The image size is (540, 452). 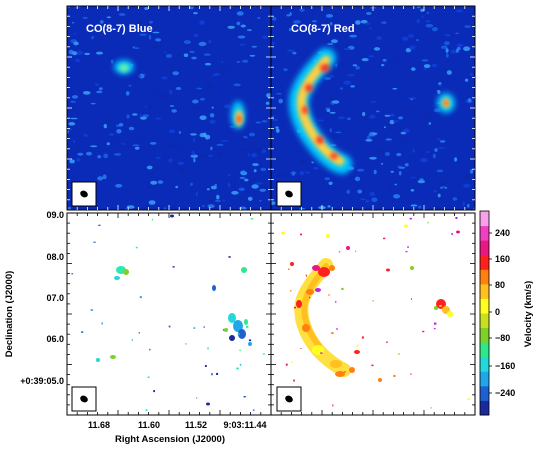 What do you see at coordinates (244, 425) in the screenshot?
I see `x-tick-label: 9:03:11.44` at bounding box center [244, 425].